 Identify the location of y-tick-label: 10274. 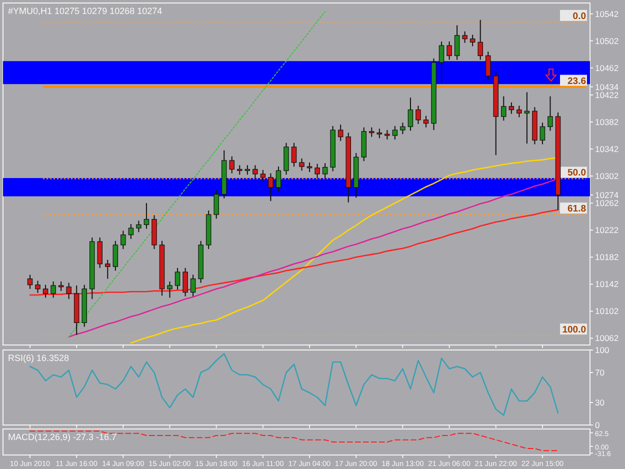
(607, 195).